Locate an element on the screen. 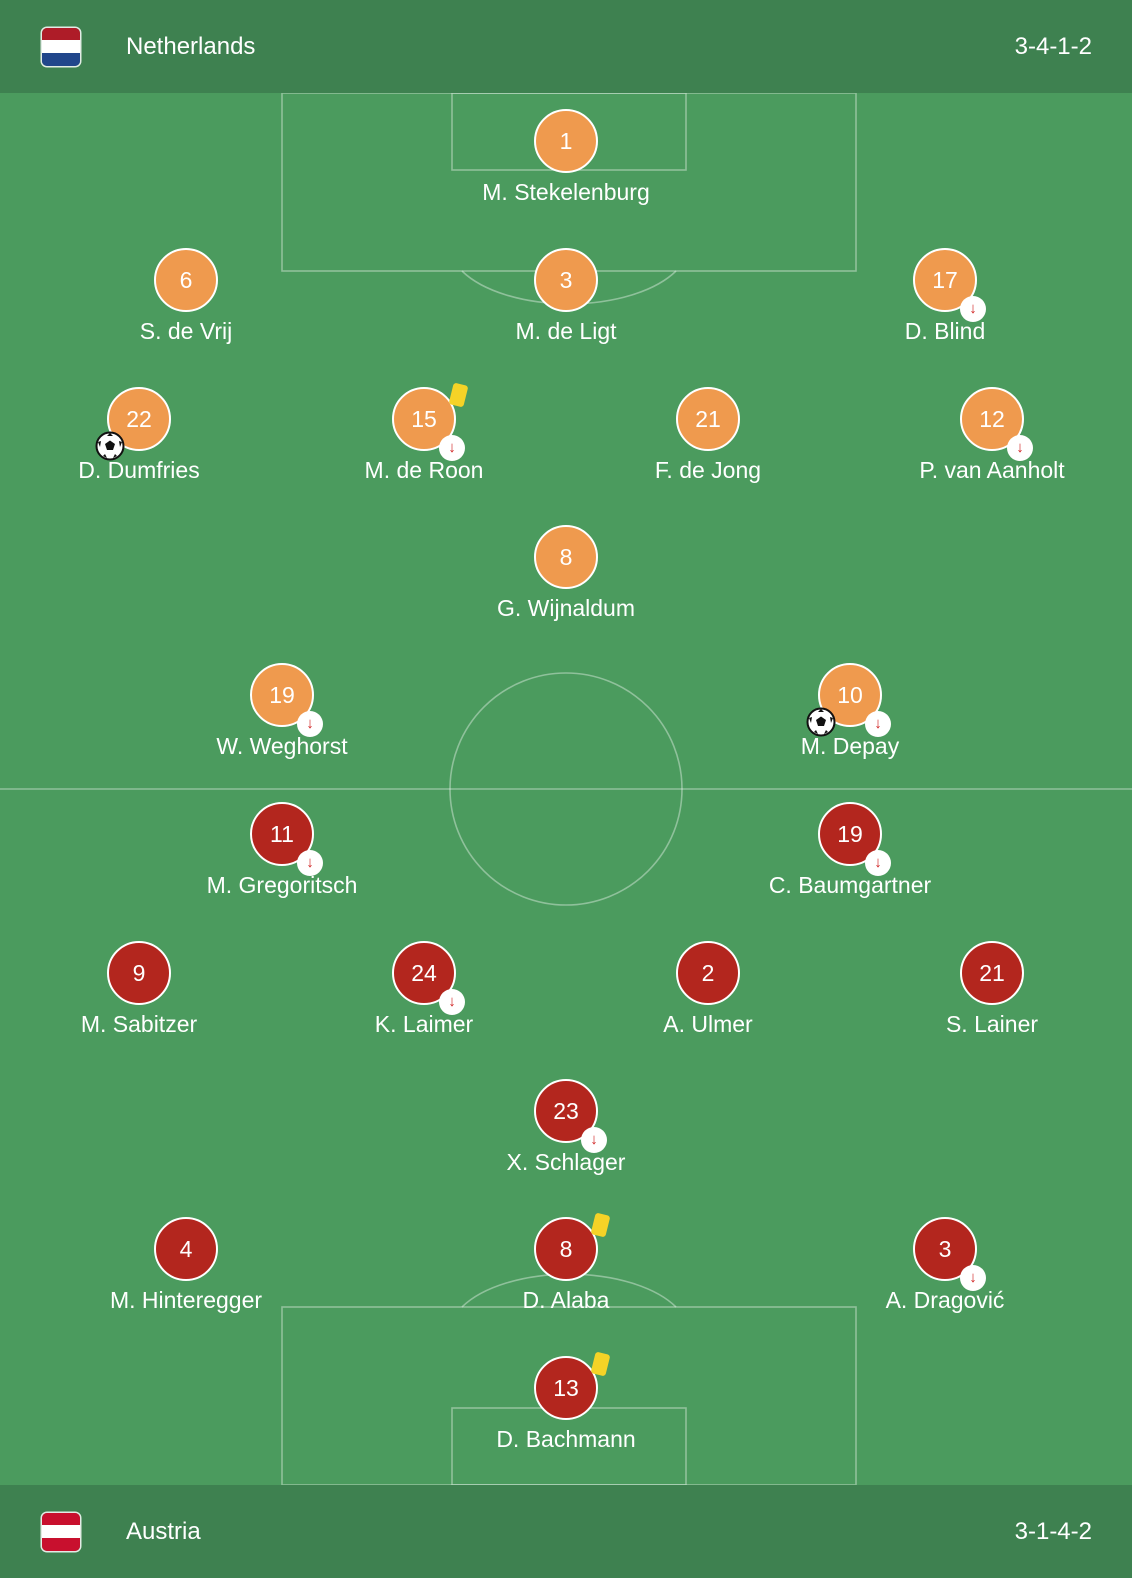 The width and height of the screenshot is (1132, 1578). player-home: 15 ↓ M. de Roon is located at coordinates (424, 433).